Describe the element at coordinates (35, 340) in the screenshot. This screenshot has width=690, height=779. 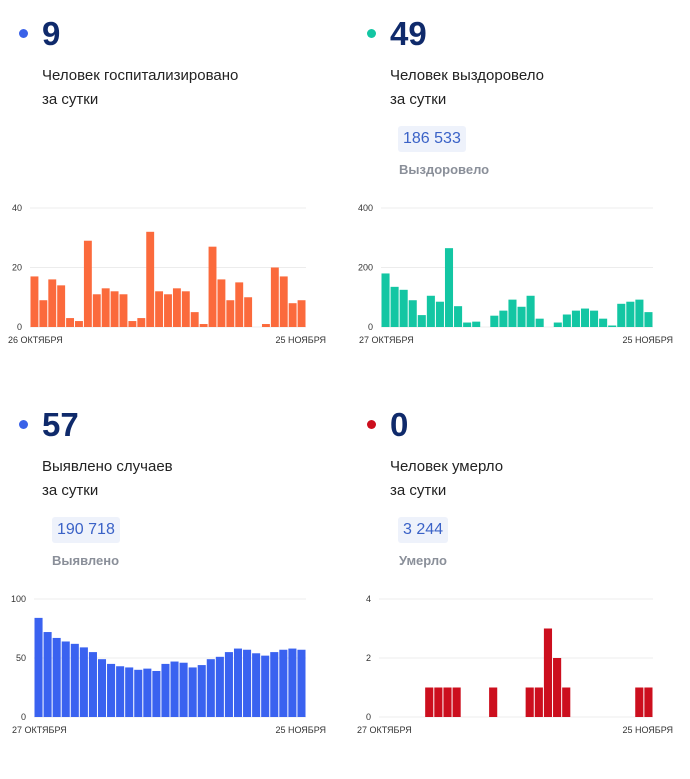
I see `x-start-label: 26 ОКТЯБРЯ` at that location.